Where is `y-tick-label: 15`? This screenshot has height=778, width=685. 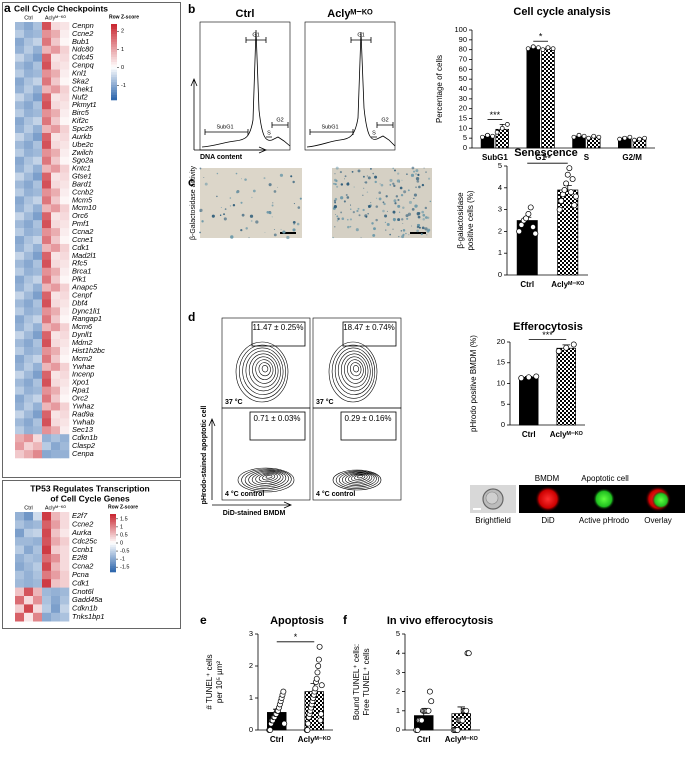 y-tick-label: 15 is located at coordinates (501, 362).